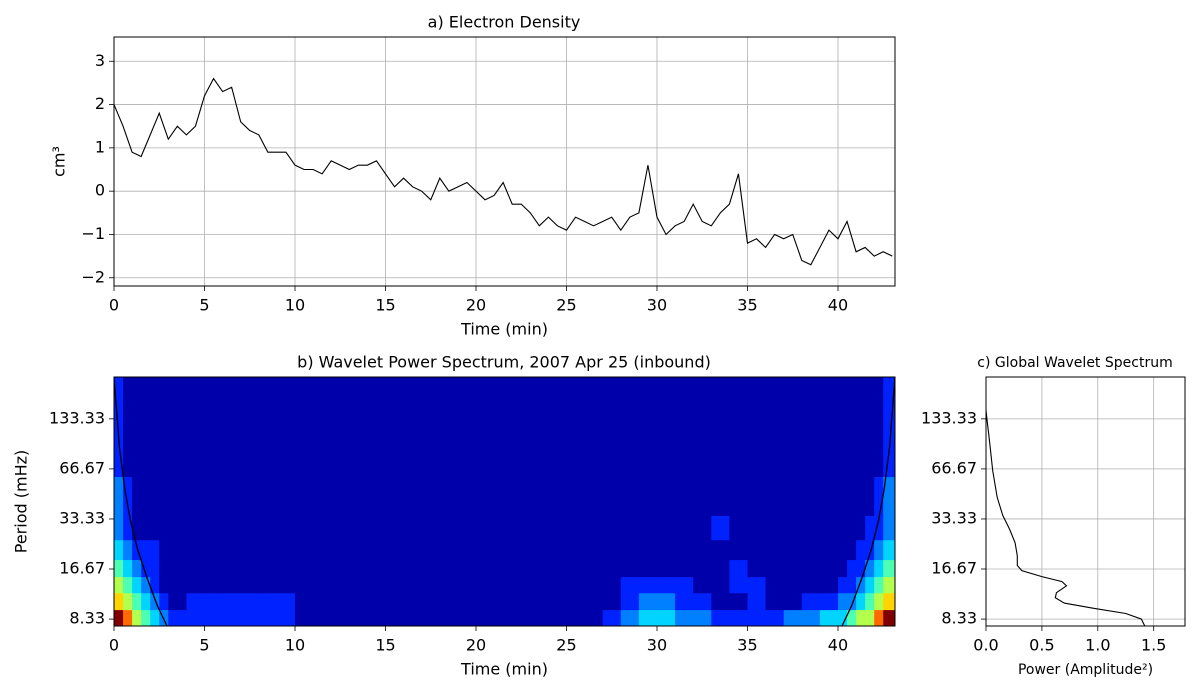 This screenshot has height=700, width=1200. Describe the element at coordinates (1065, 518) in the screenshot. I see `data-line` at that location.